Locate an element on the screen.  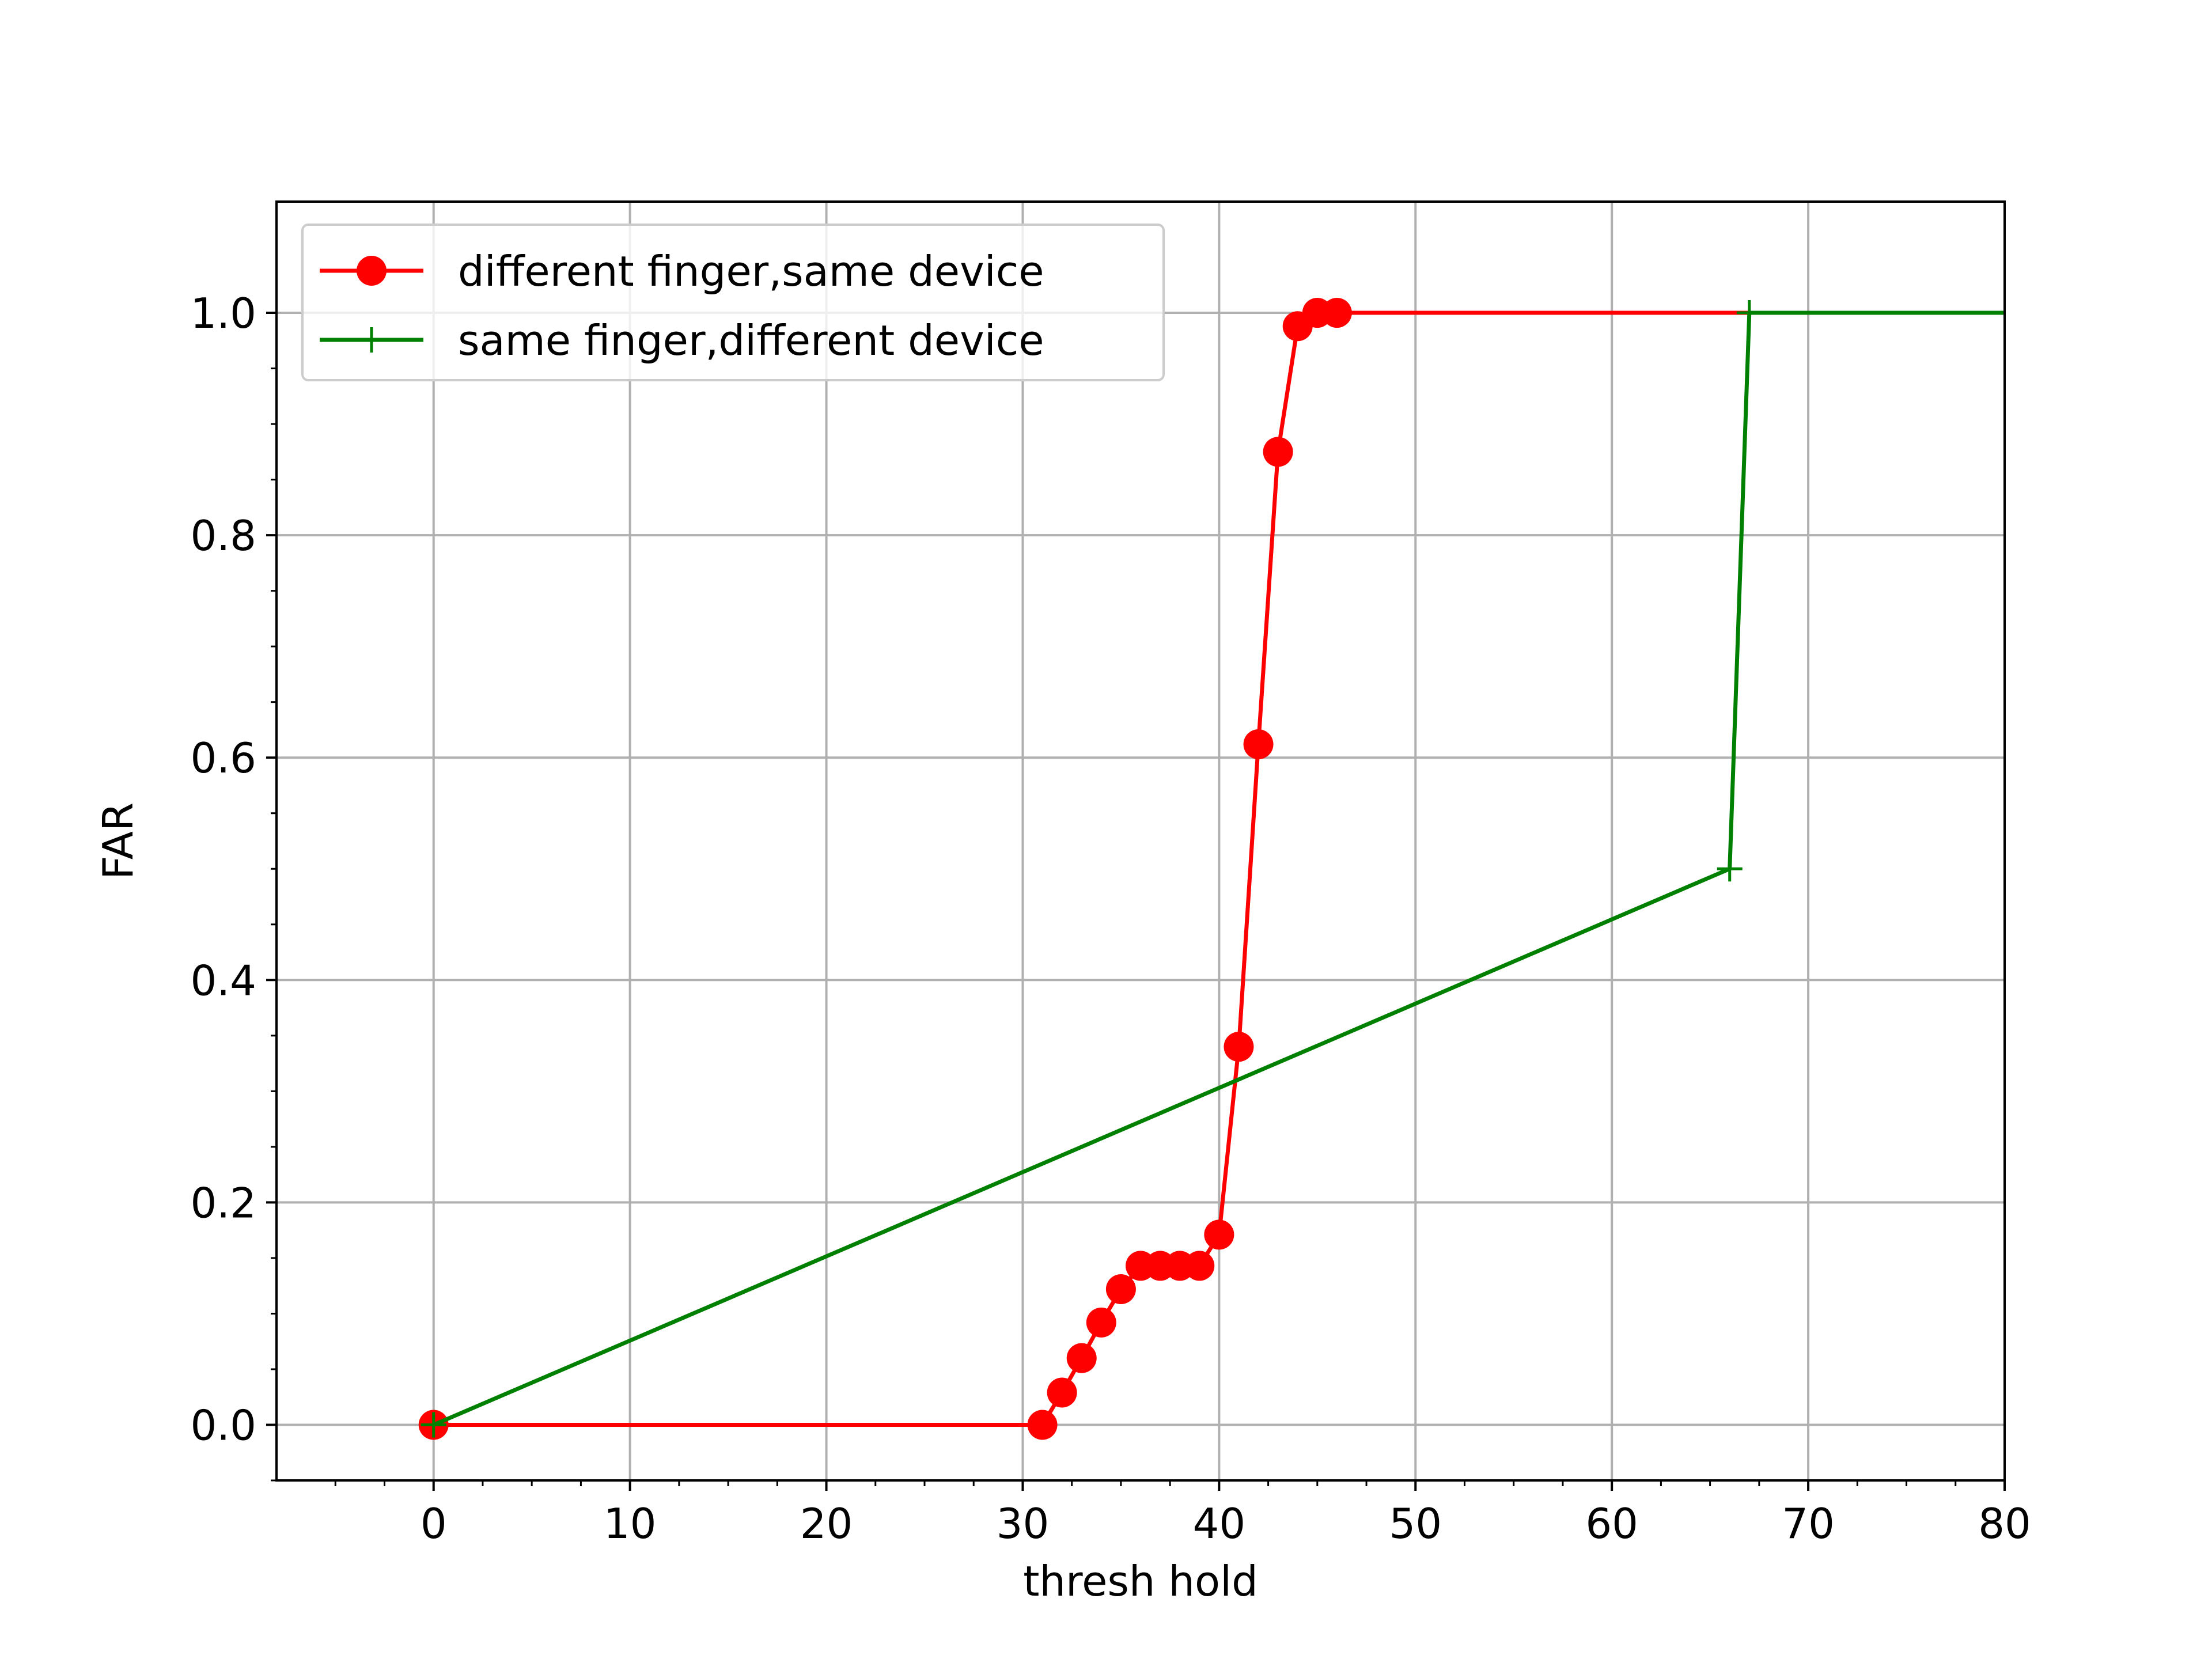
y-tick-label: 0.4 is located at coordinates (223, 980).